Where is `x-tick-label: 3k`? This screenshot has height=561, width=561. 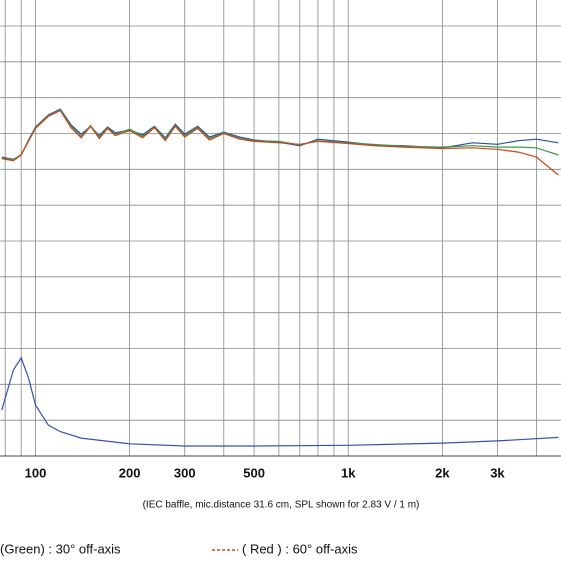
x-tick-label: 3k is located at coordinates (497, 472).